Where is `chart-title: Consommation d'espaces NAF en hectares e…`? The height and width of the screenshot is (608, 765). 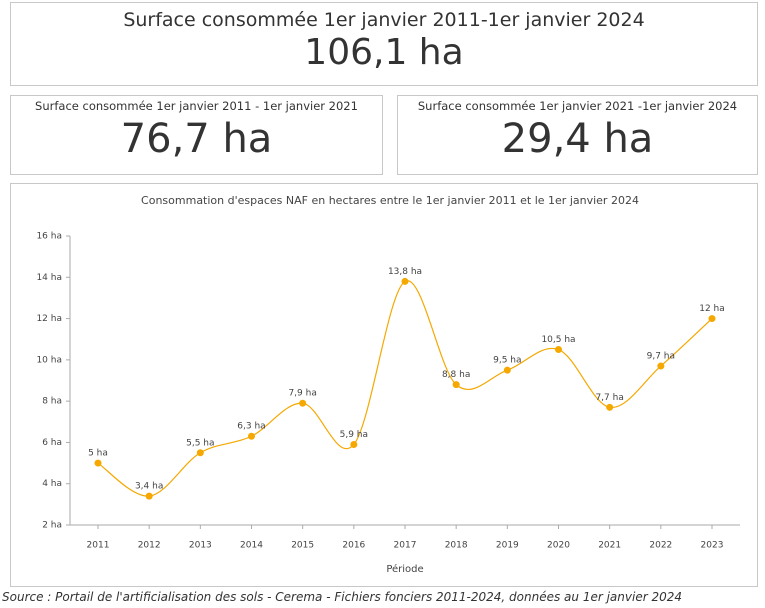
chart-title: Consommation d'espaces NAF en hectares e… is located at coordinates (390, 200).